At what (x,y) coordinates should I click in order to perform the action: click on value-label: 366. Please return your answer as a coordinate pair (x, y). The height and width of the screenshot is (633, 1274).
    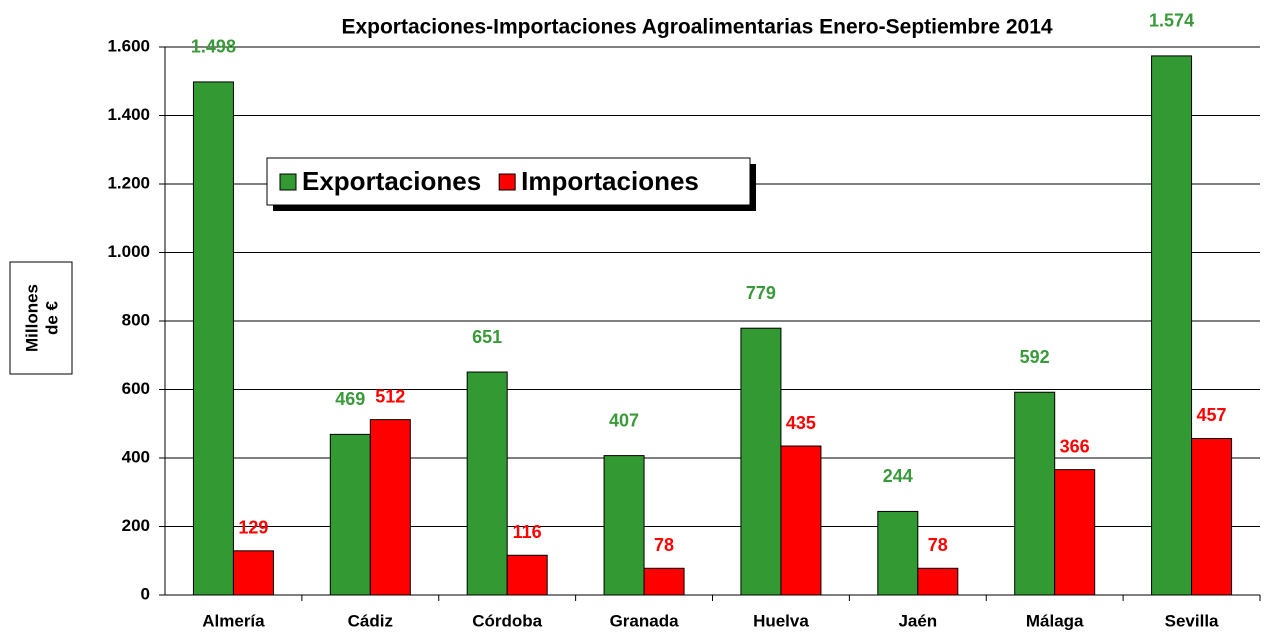
    Looking at the image, I should click on (1075, 446).